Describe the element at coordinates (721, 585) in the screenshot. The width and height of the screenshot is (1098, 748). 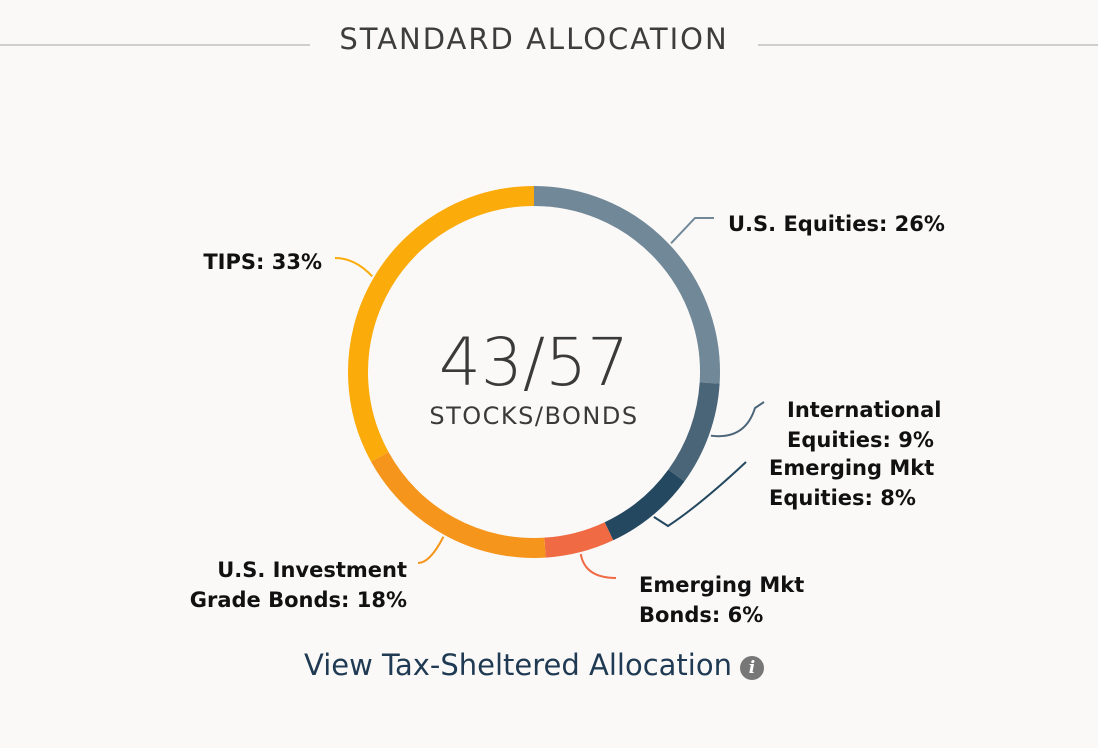
I see `slice-label-3-line-0: Emerging Mkt` at that location.